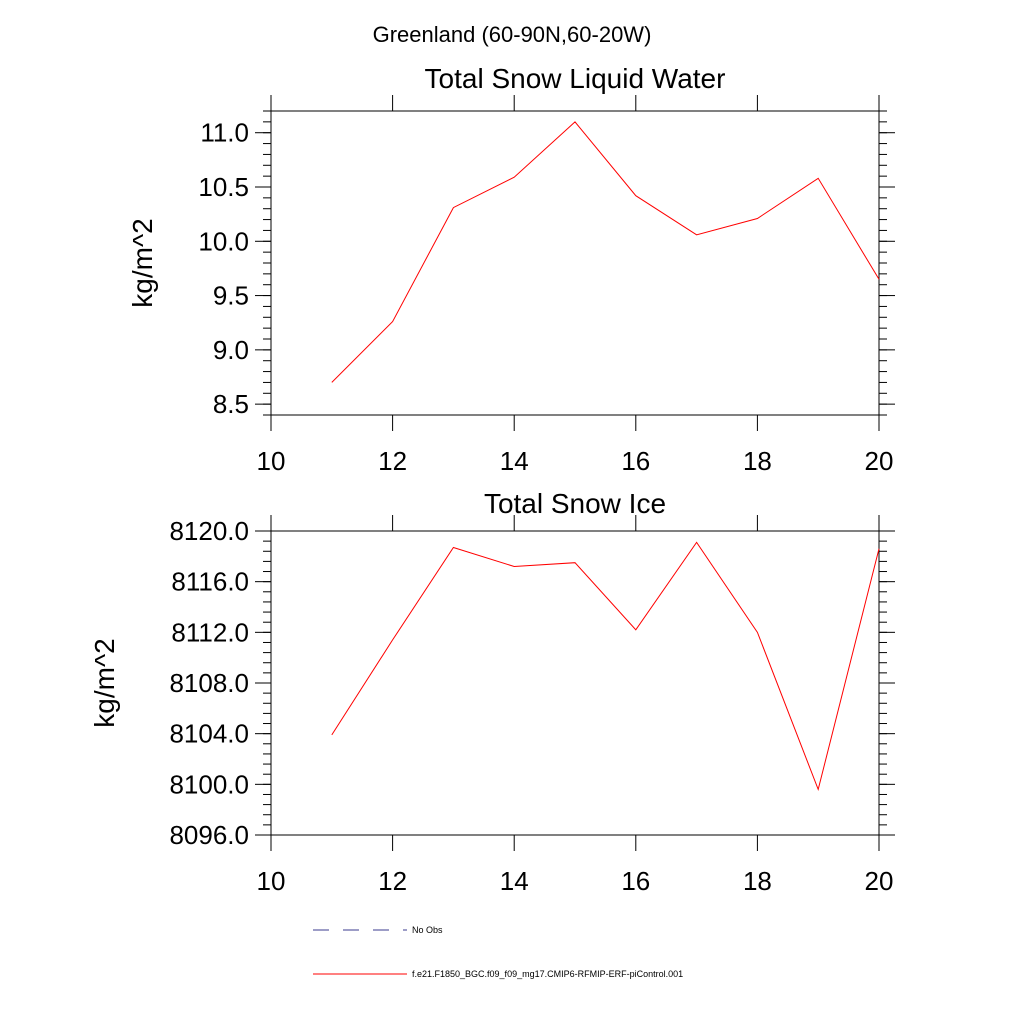 Image resolution: width=1024 pixels, height=1024 pixels. Describe the element at coordinates (224, 133) in the screenshot. I see `y-tick-label: 11.0` at that location.